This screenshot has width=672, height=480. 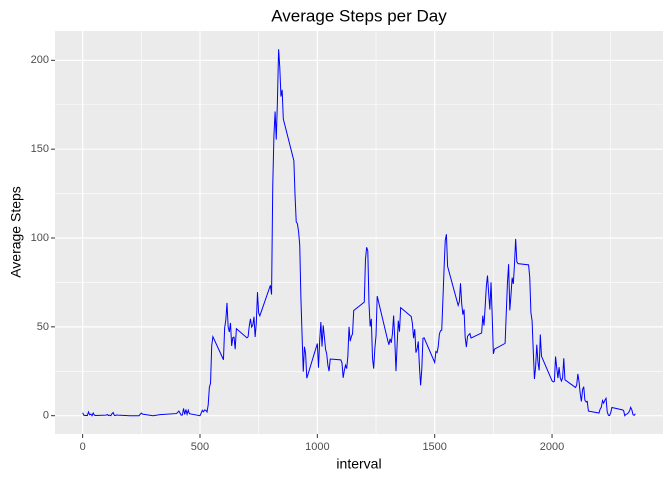 What do you see at coordinates (200, 447) in the screenshot?
I see `x-tick-label: 500` at bounding box center [200, 447].